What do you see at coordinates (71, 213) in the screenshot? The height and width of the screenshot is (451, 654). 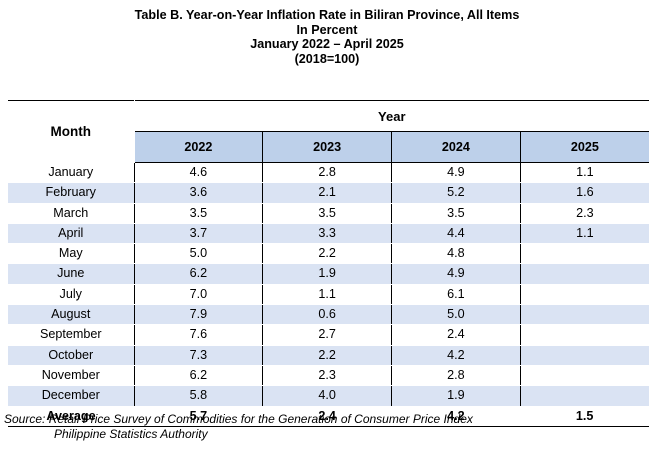 I see `month-cell: March` at bounding box center [71, 213].